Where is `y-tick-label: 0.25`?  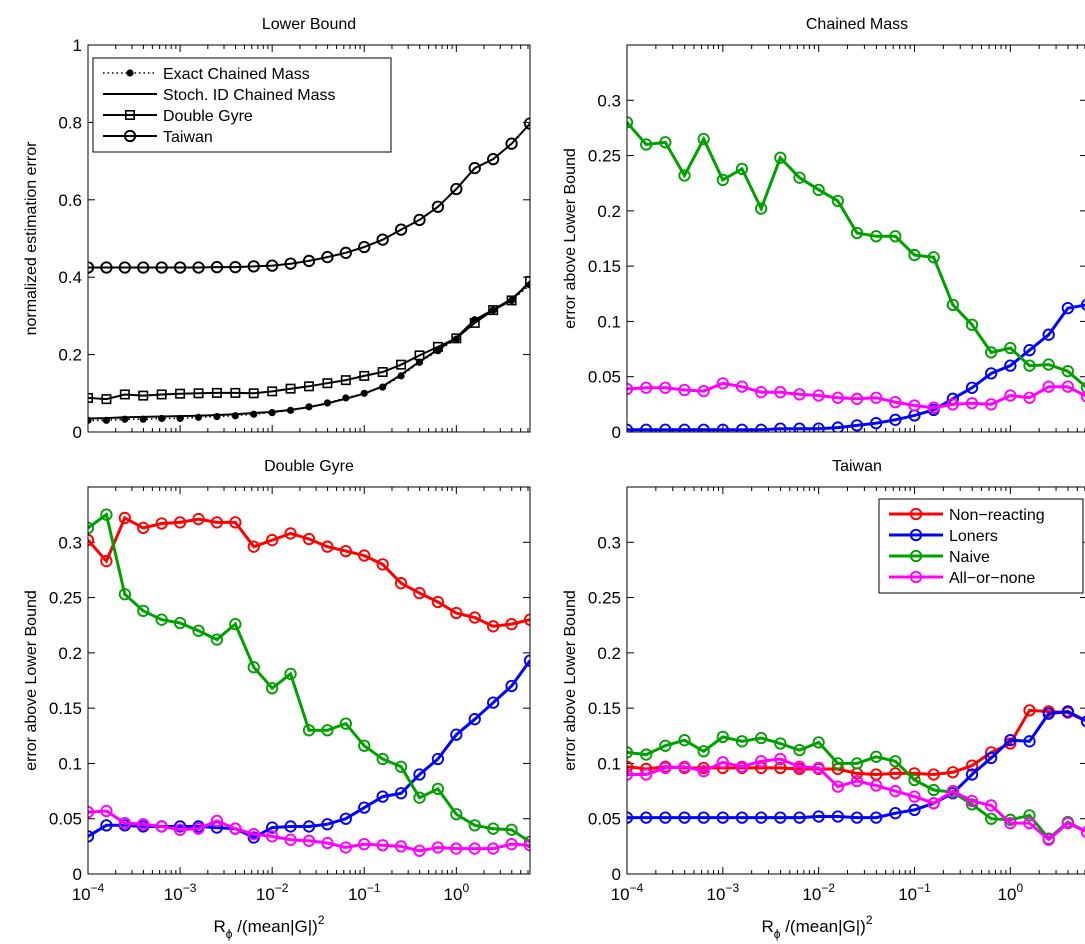 y-tick-label: 0.25 is located at coordinates (604, 156).